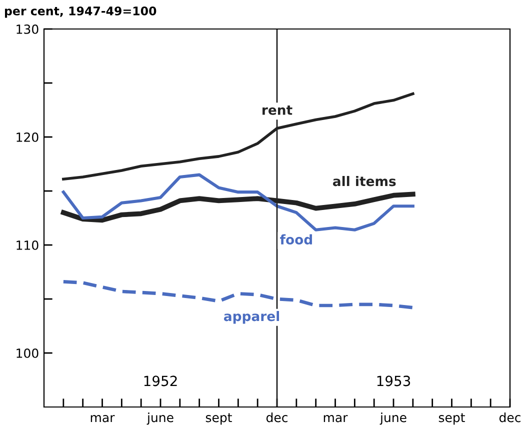 Image resolution: width=528 pixels, height=425 pixels. What do you see at coordinates (27, 137) in the screenshot?
I see `y-tick-label: 120` at bounding box center [27, 137].